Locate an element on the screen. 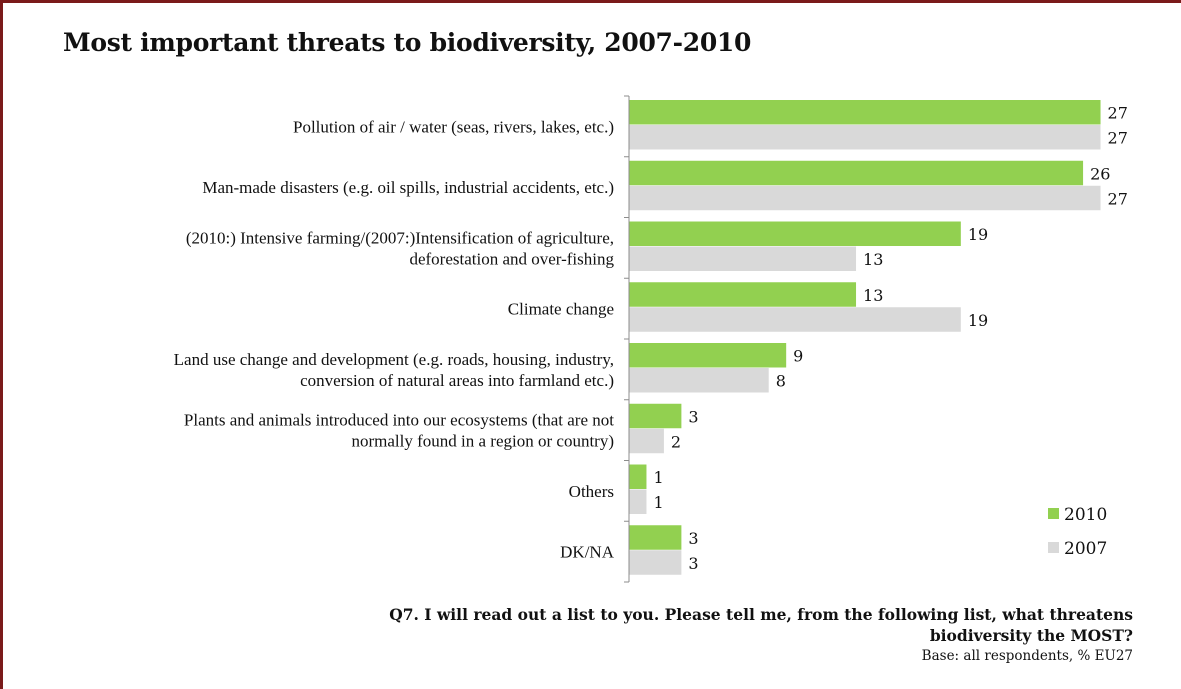 This screenshot has height=689, width=1181. category-label: Others is located at coordinates (591, 491).